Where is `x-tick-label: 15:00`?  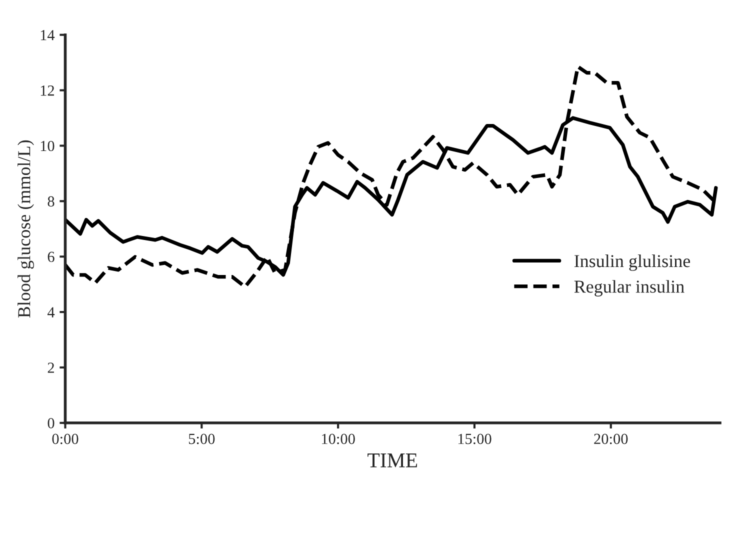
x-tick-label: 15:00 is located at coordinates (475, 439).